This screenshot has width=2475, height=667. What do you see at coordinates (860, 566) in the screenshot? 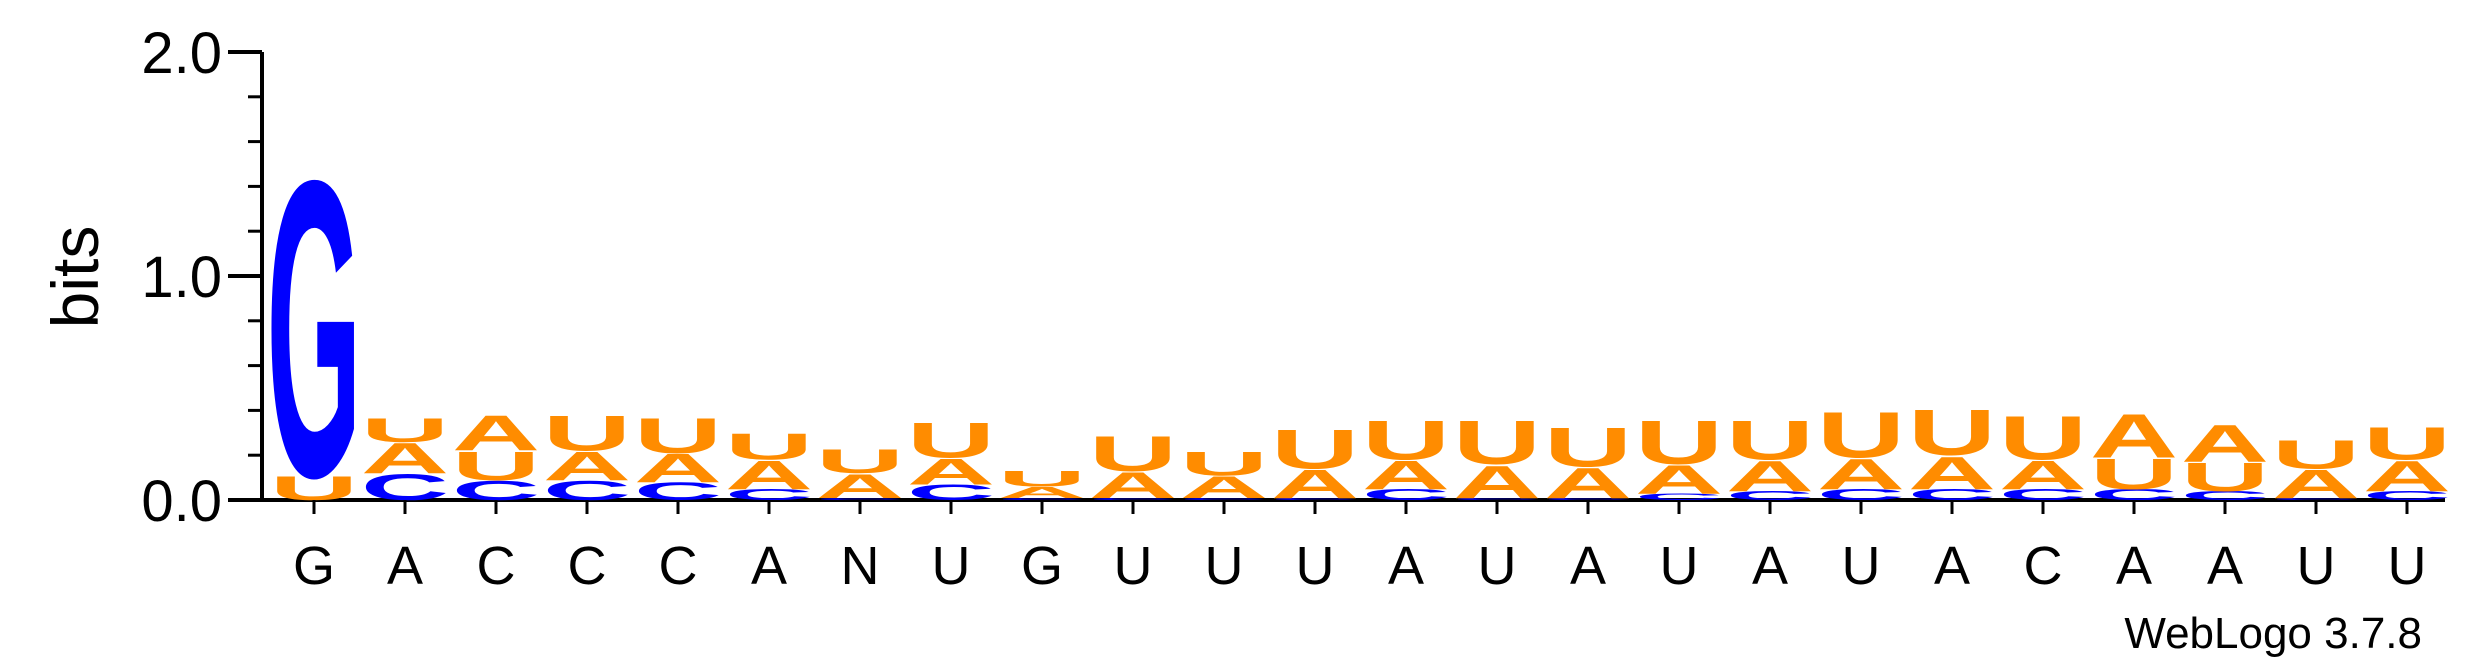
I see `x-tick-label: N` at bounding box center [860, 566].